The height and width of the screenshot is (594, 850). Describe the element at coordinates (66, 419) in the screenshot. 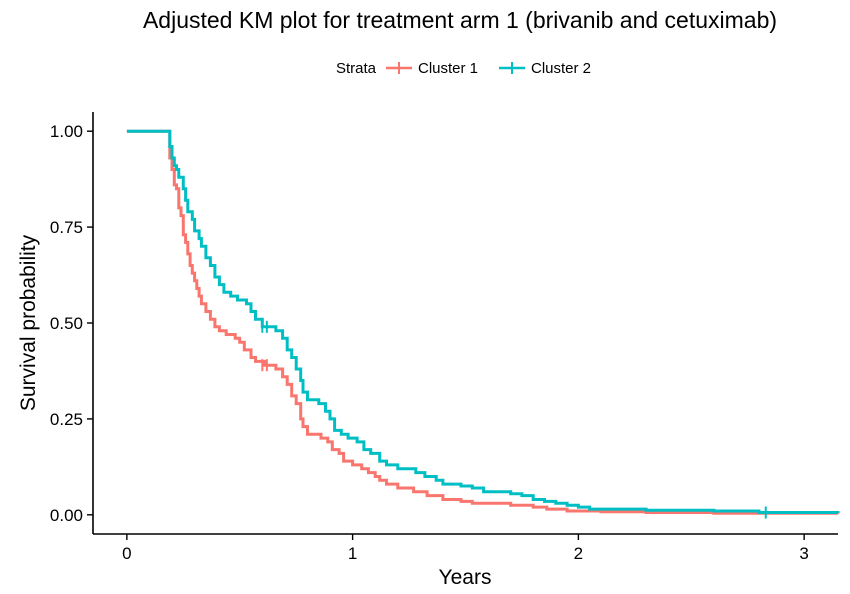

I see `y-tick-label: 0.25` at that location.